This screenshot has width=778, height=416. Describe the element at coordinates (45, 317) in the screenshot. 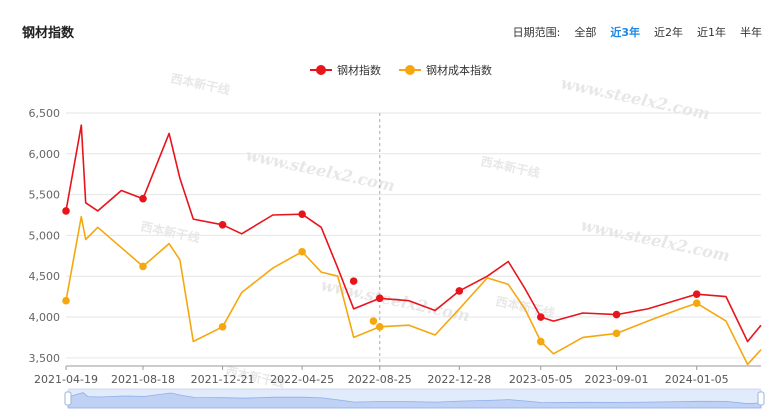

I see `y-tick-label: 4,000` at that location.